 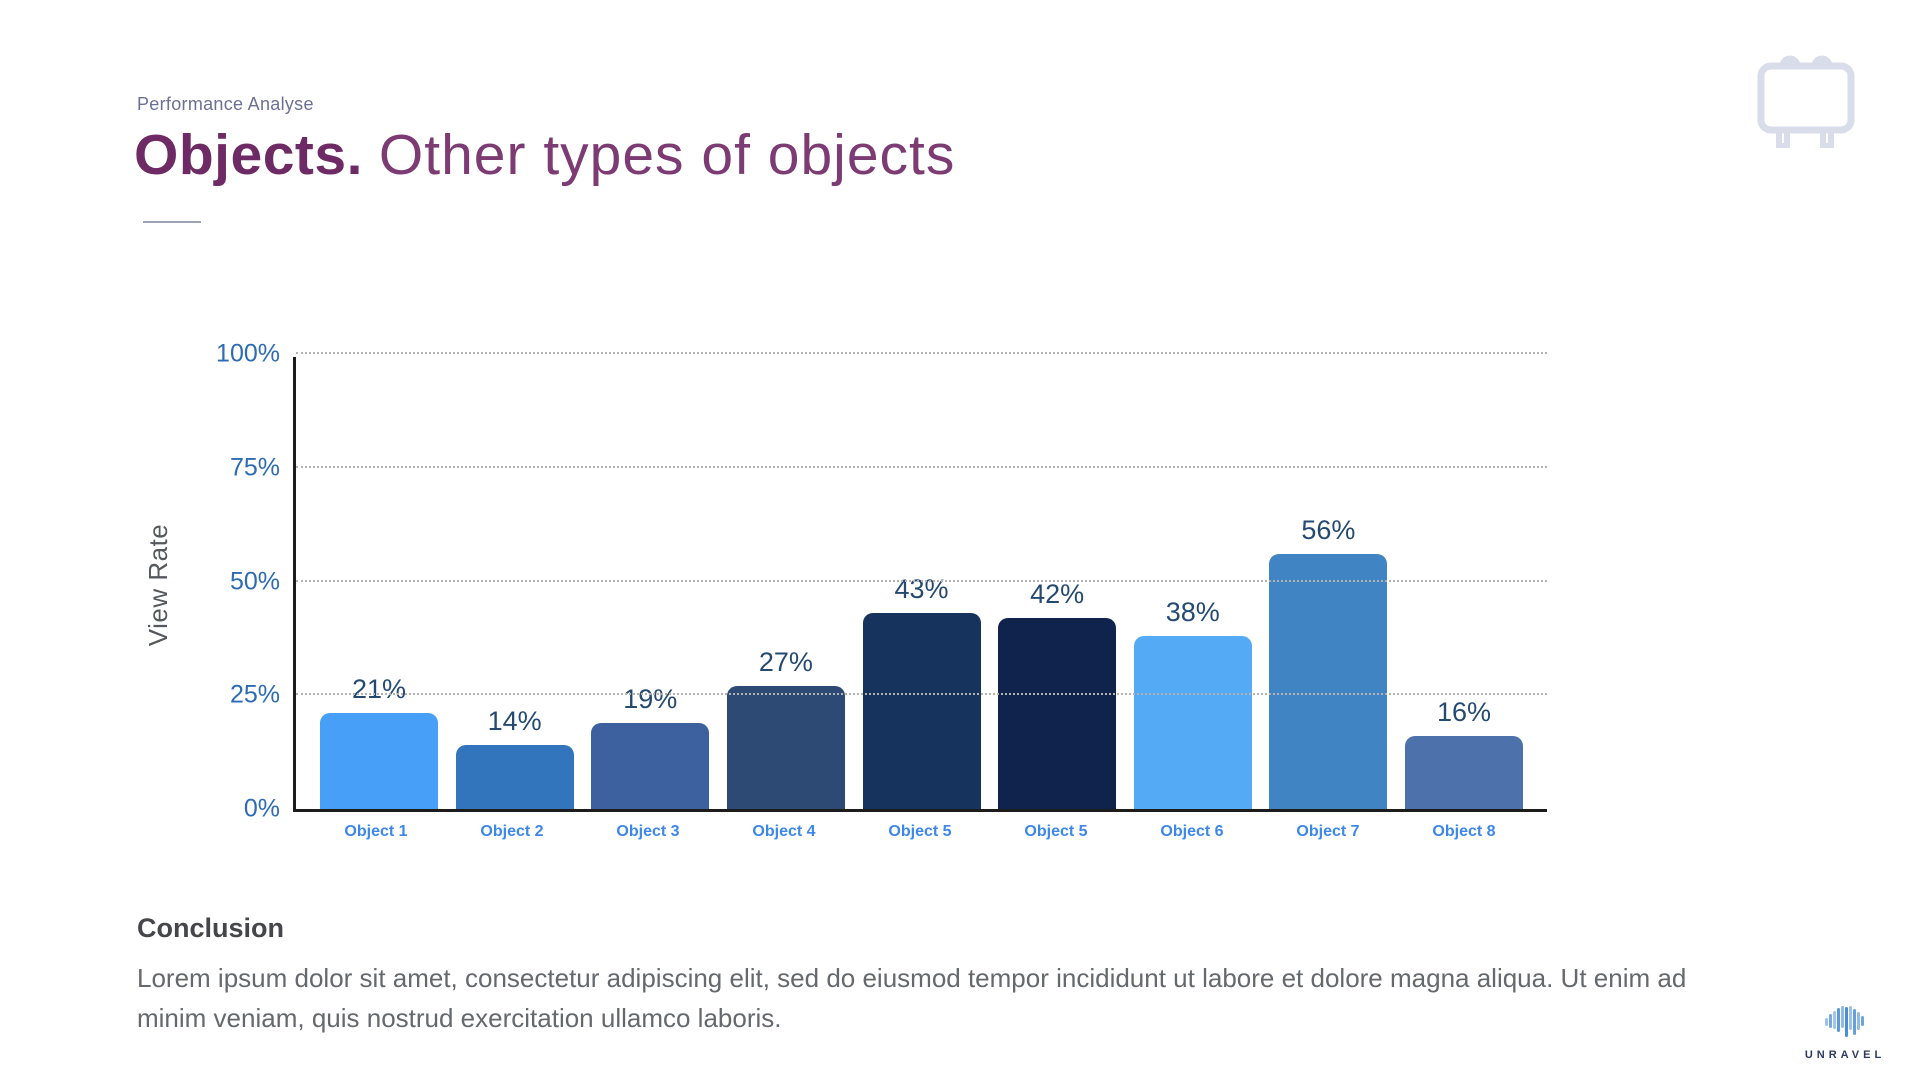 What do you see at coordinates (254, 581) in the screenshot?
I see `y-tick-label-50: 50%` at bounding box center [254, 581].